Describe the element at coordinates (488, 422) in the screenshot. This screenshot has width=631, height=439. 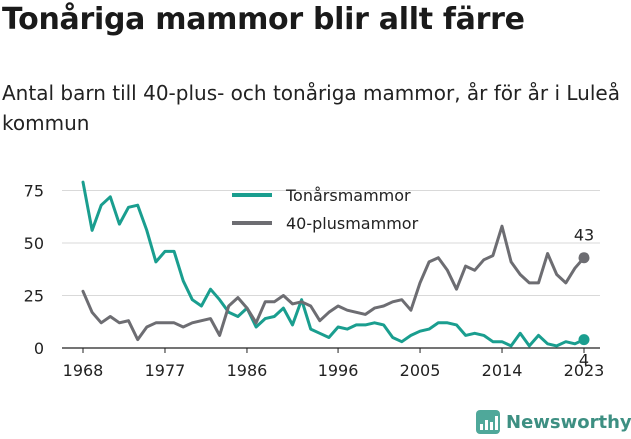
I see `newsworthy-logo-icon` at that location.